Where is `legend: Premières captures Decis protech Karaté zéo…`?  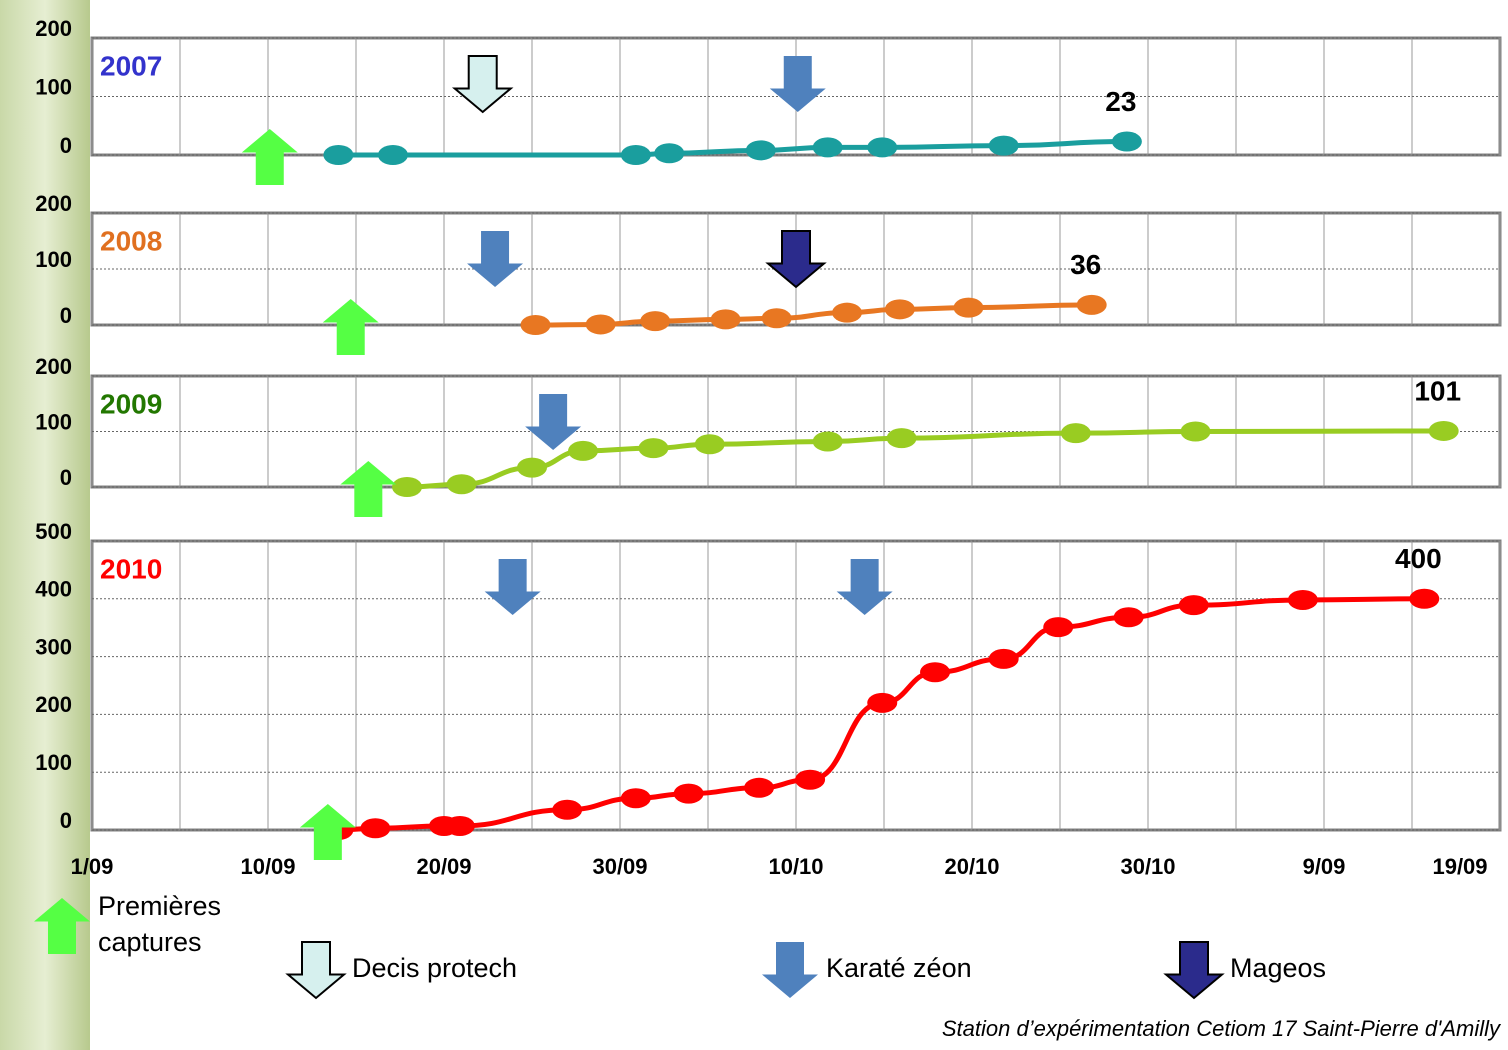 legend: Premières captures Decis protech Karaté zéo… is located at coordinates (712, 937).